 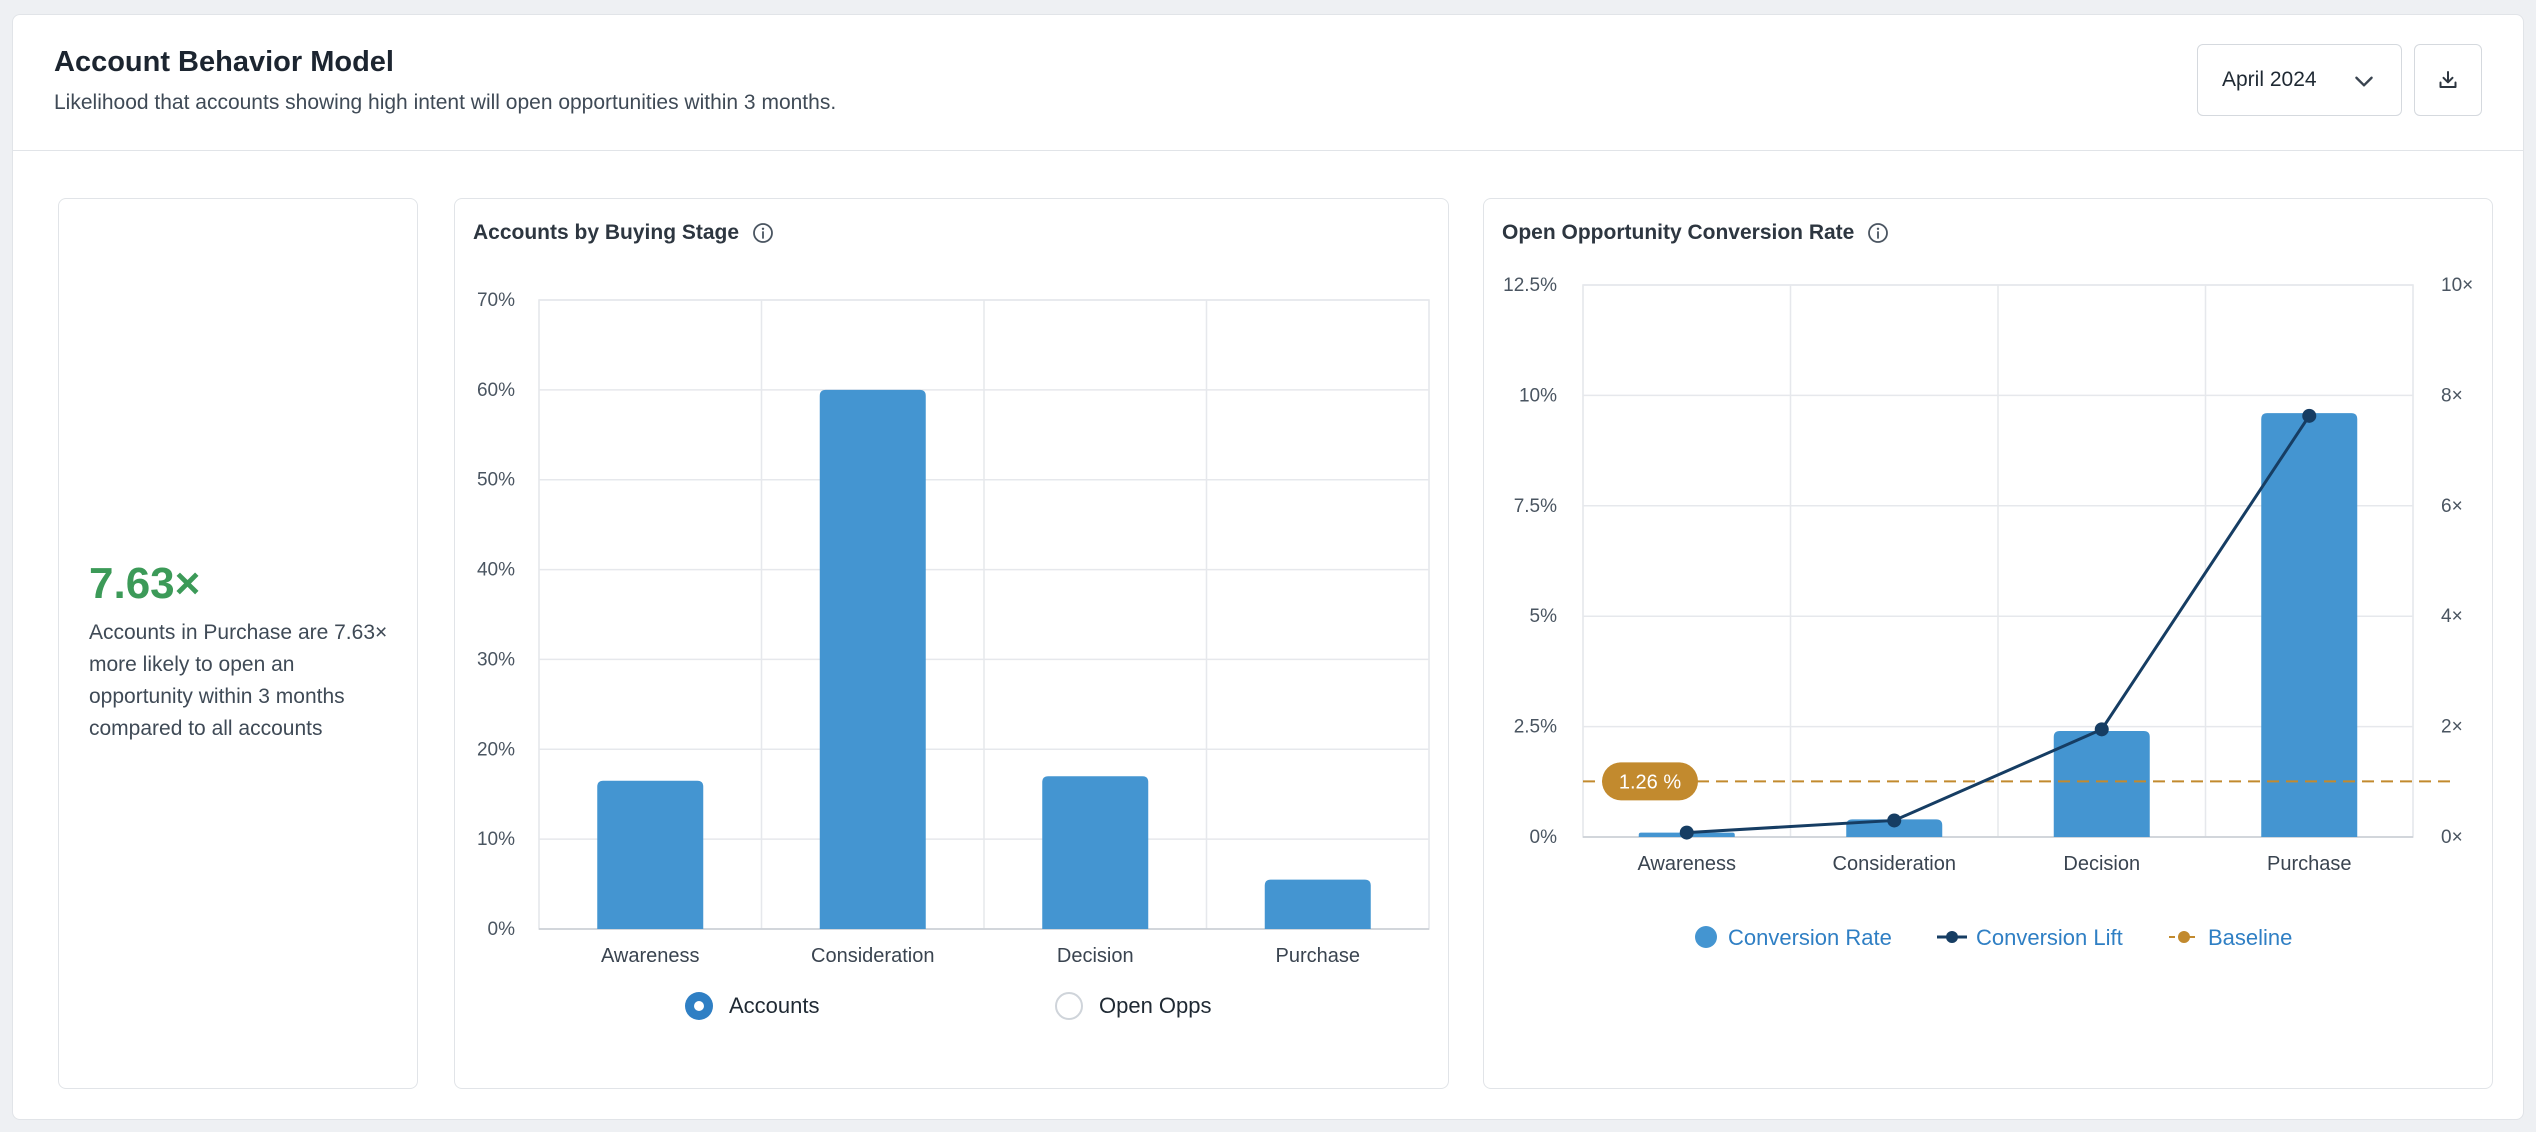 What do you see at coordinates (1530, 285) in the screenshot?
I see `y-tick-label: 12.5%` at bounding box center [1530, 285].